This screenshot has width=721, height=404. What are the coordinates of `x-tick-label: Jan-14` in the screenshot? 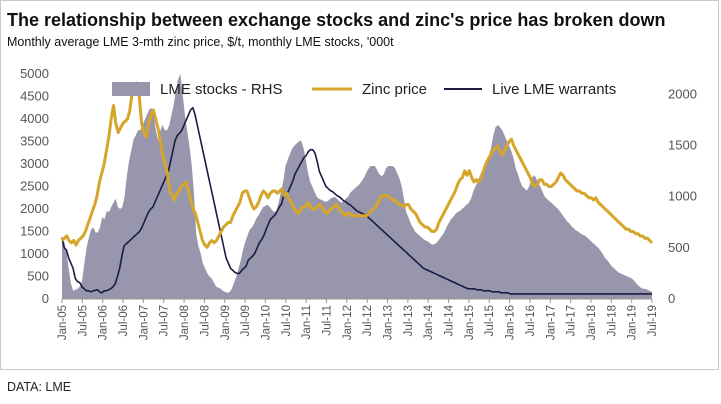 It's located at (429, 322).